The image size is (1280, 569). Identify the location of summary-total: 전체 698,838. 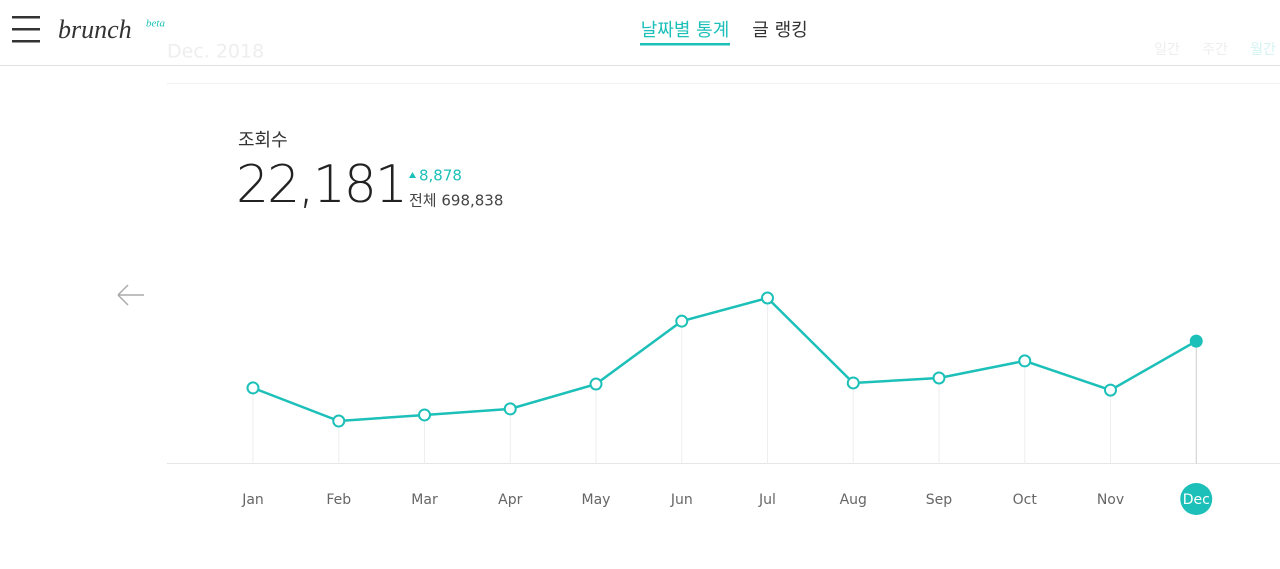
(456, 201).